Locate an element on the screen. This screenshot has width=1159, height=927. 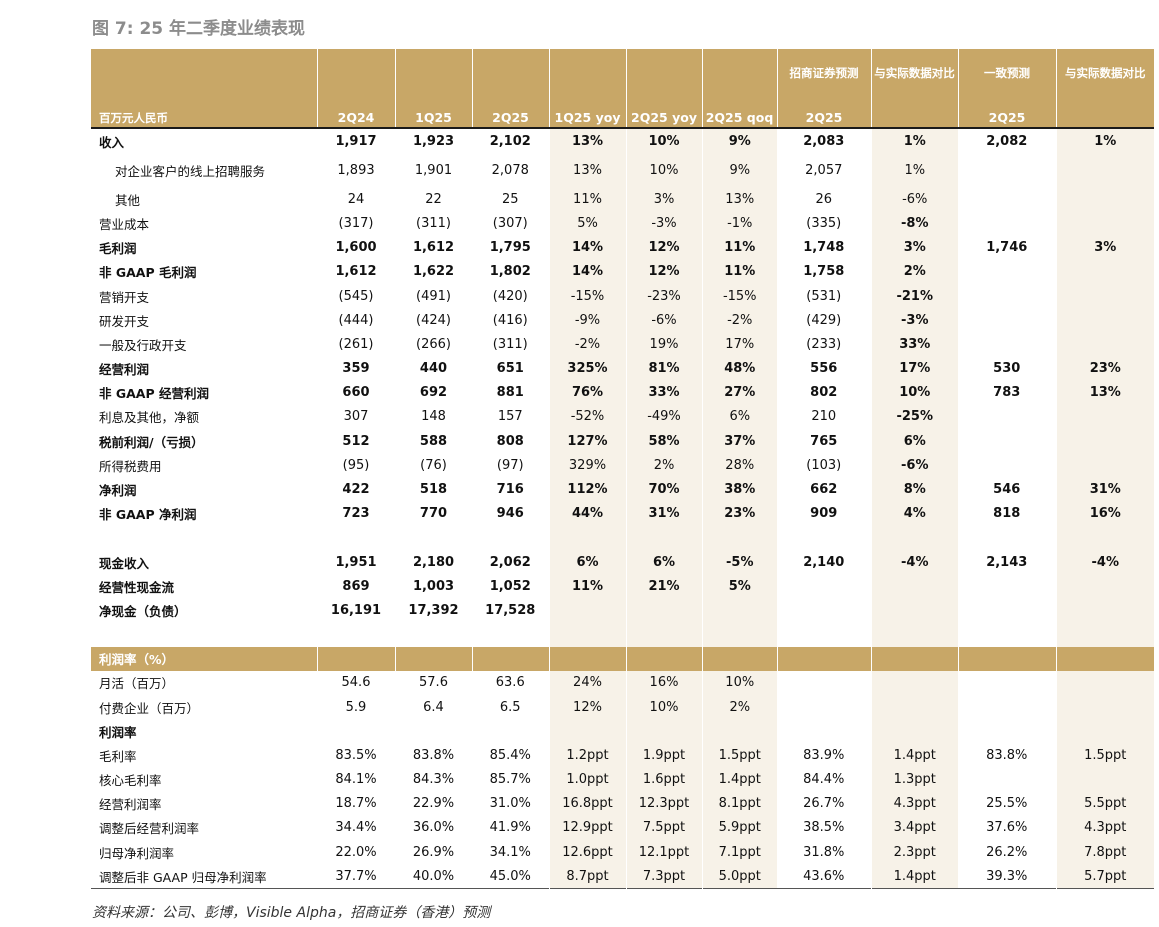
table-row: 月活（百万） 54.6 57.6 63.6 24% 16% 10% is located at coordinates (622, 682).